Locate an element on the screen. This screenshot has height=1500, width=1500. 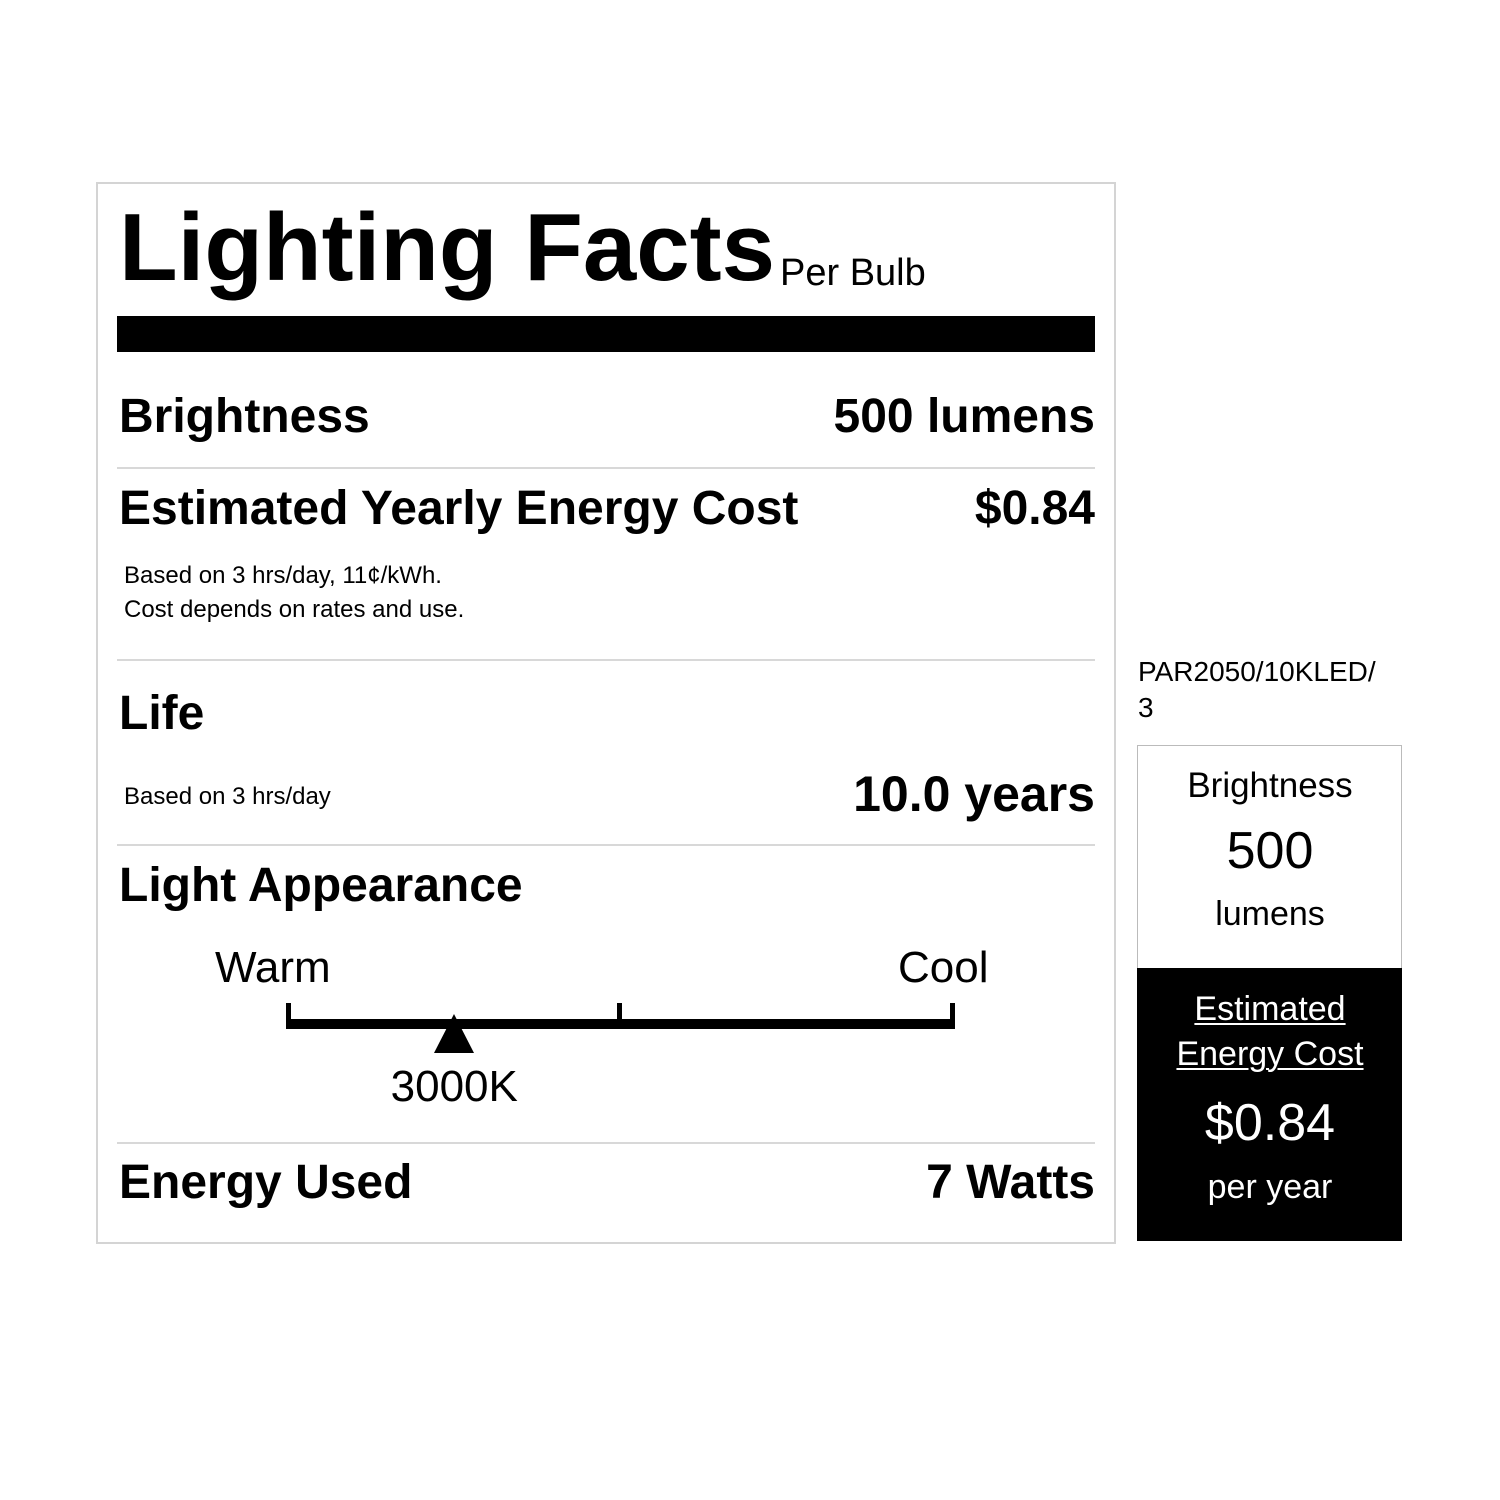
model-number-line-1: PAR2050/10KLED/ is located at coordinates (1257, 671).